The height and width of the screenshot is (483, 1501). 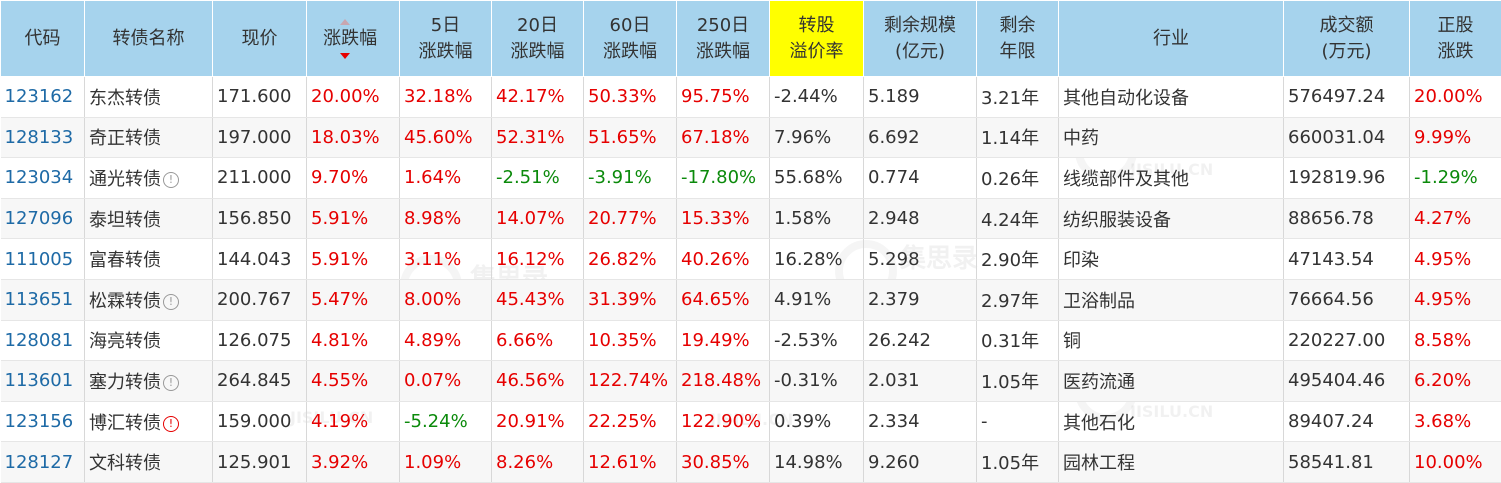 I want to click on bond-name-cell: 通光转债!, so click(x=149, y=178).